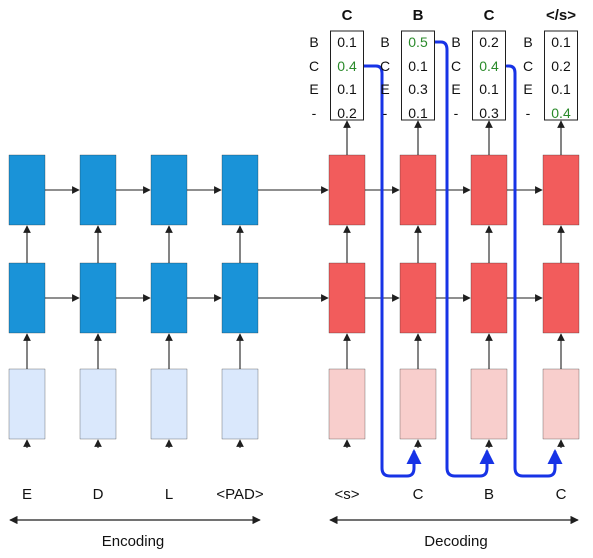  Describe the element at coordinates (455, 541) in the screenshot. I see `decoding-label: Decoding` at that location.